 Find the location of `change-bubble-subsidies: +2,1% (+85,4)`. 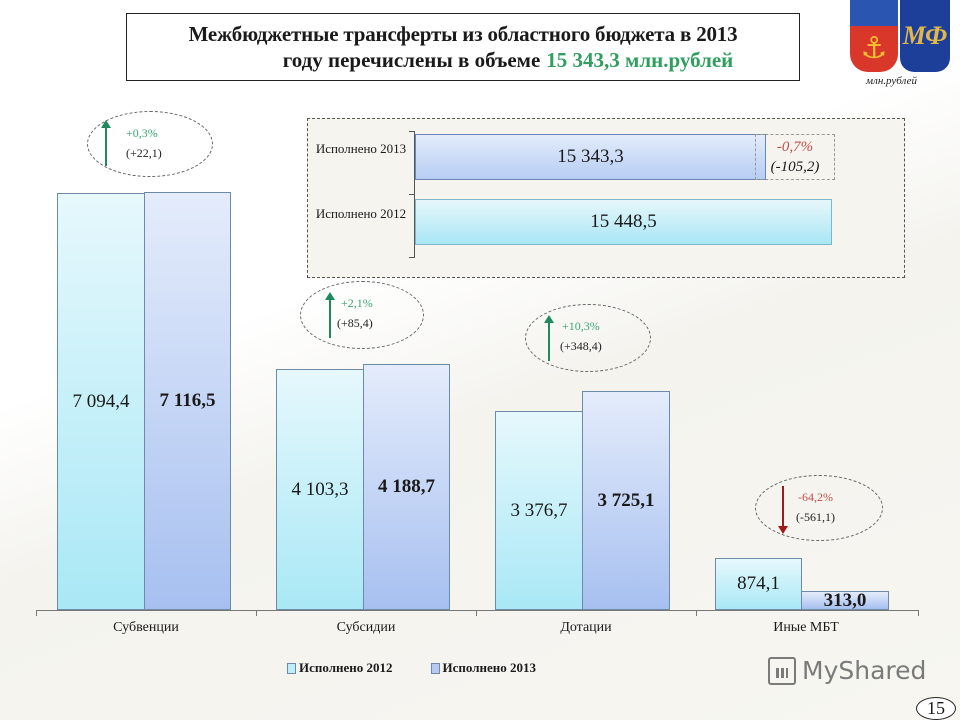

change-bubble-subsidies: +2,1% (+85,4) is located at coordinates (362, 315).